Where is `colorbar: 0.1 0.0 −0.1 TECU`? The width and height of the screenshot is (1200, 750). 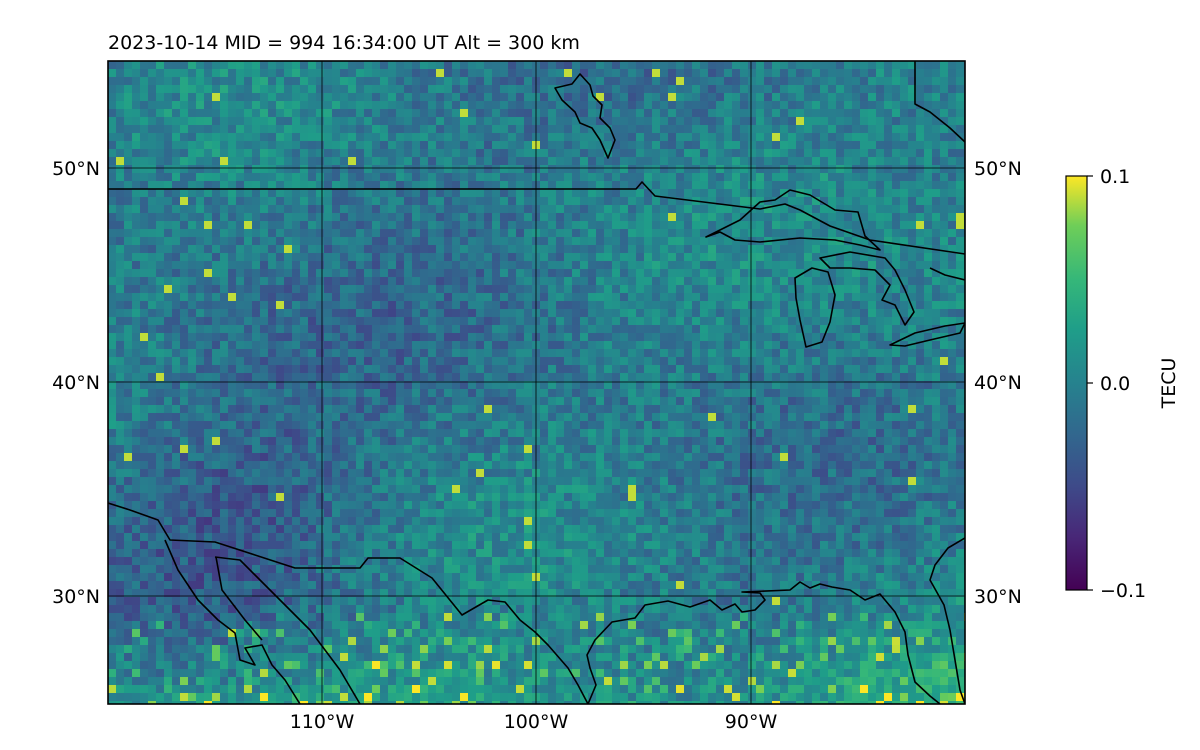 colorbar: 0.1 0.0 −0.1 TECU is located at coordinates (1122, 384).